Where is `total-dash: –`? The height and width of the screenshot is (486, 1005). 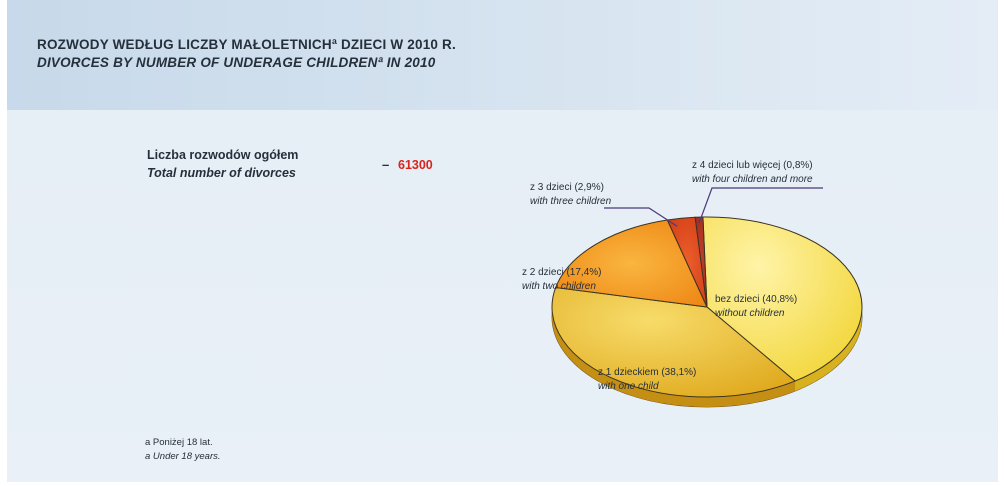
total-dash: – is located at coordinates (386, 164).